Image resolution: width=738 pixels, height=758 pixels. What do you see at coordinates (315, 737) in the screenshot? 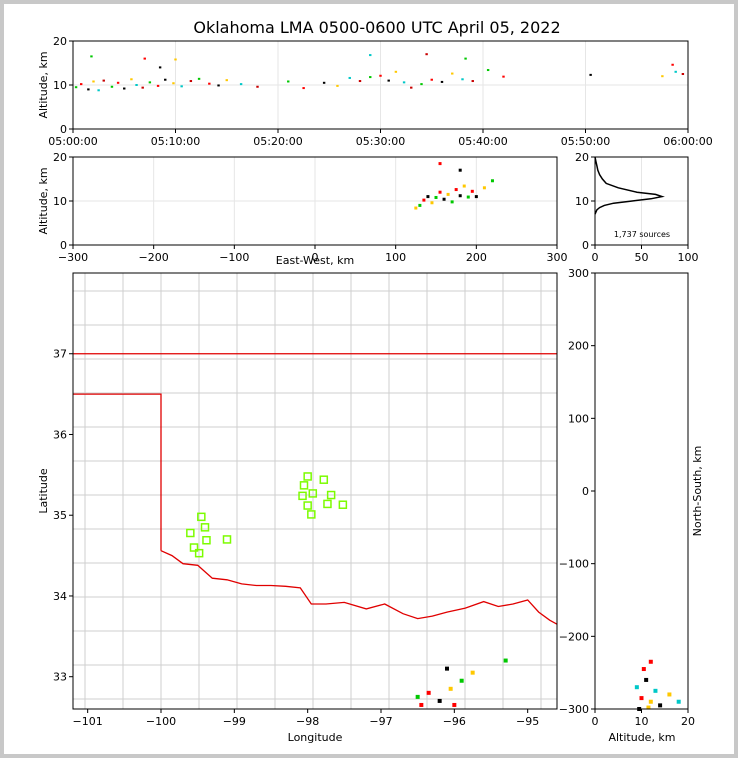
I see `plan-view-xlabel: Longitude` at bounding box center [315, 737].